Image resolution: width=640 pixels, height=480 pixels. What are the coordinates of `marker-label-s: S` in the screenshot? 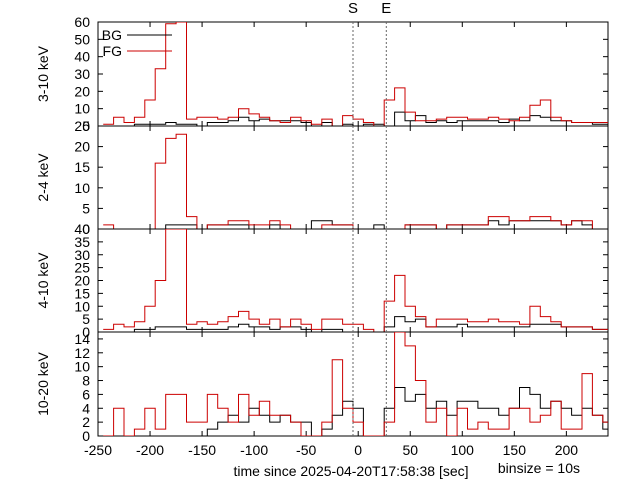 It's located at (353, 8).